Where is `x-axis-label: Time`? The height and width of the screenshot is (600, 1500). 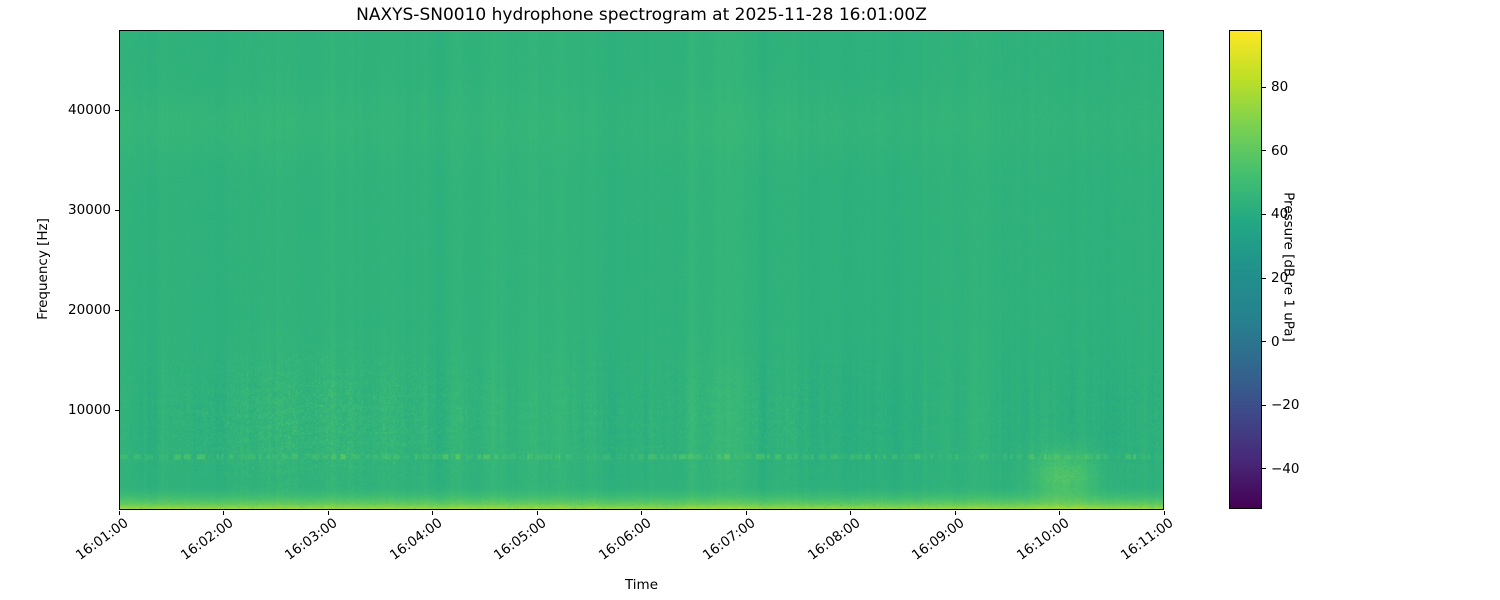 x-axis-label: Time is located at coordinates (641, 585).